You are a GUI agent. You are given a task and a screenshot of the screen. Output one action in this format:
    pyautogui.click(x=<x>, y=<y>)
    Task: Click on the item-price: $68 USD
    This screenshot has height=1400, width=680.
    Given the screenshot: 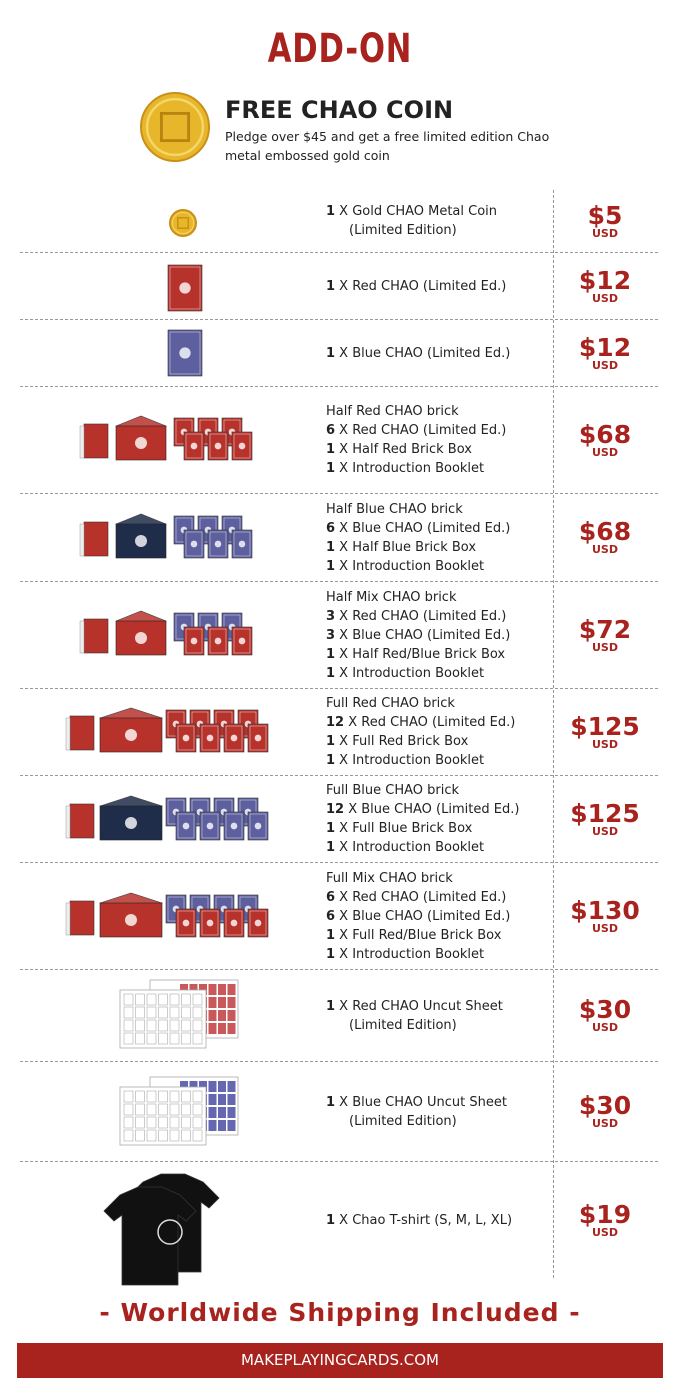 What is the action you would take?
    pyautogui.click(x=605, y=537)
    